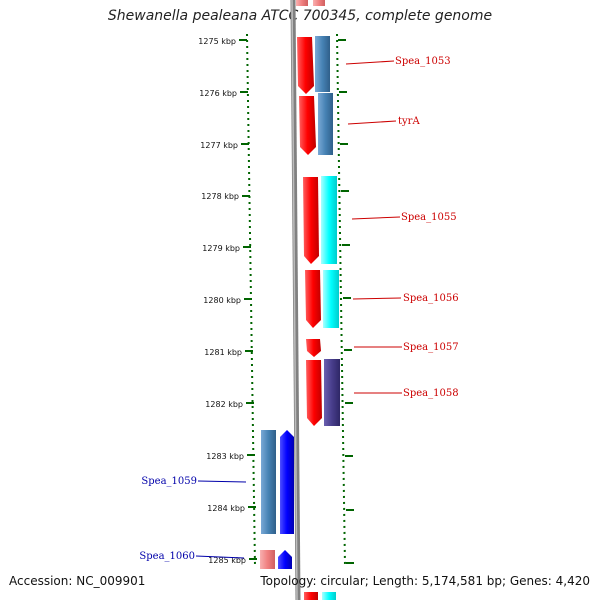 The width and height of the screenshot is (600, 600). I want to click on tick-label: 1282 kbp, so click(224, 404).